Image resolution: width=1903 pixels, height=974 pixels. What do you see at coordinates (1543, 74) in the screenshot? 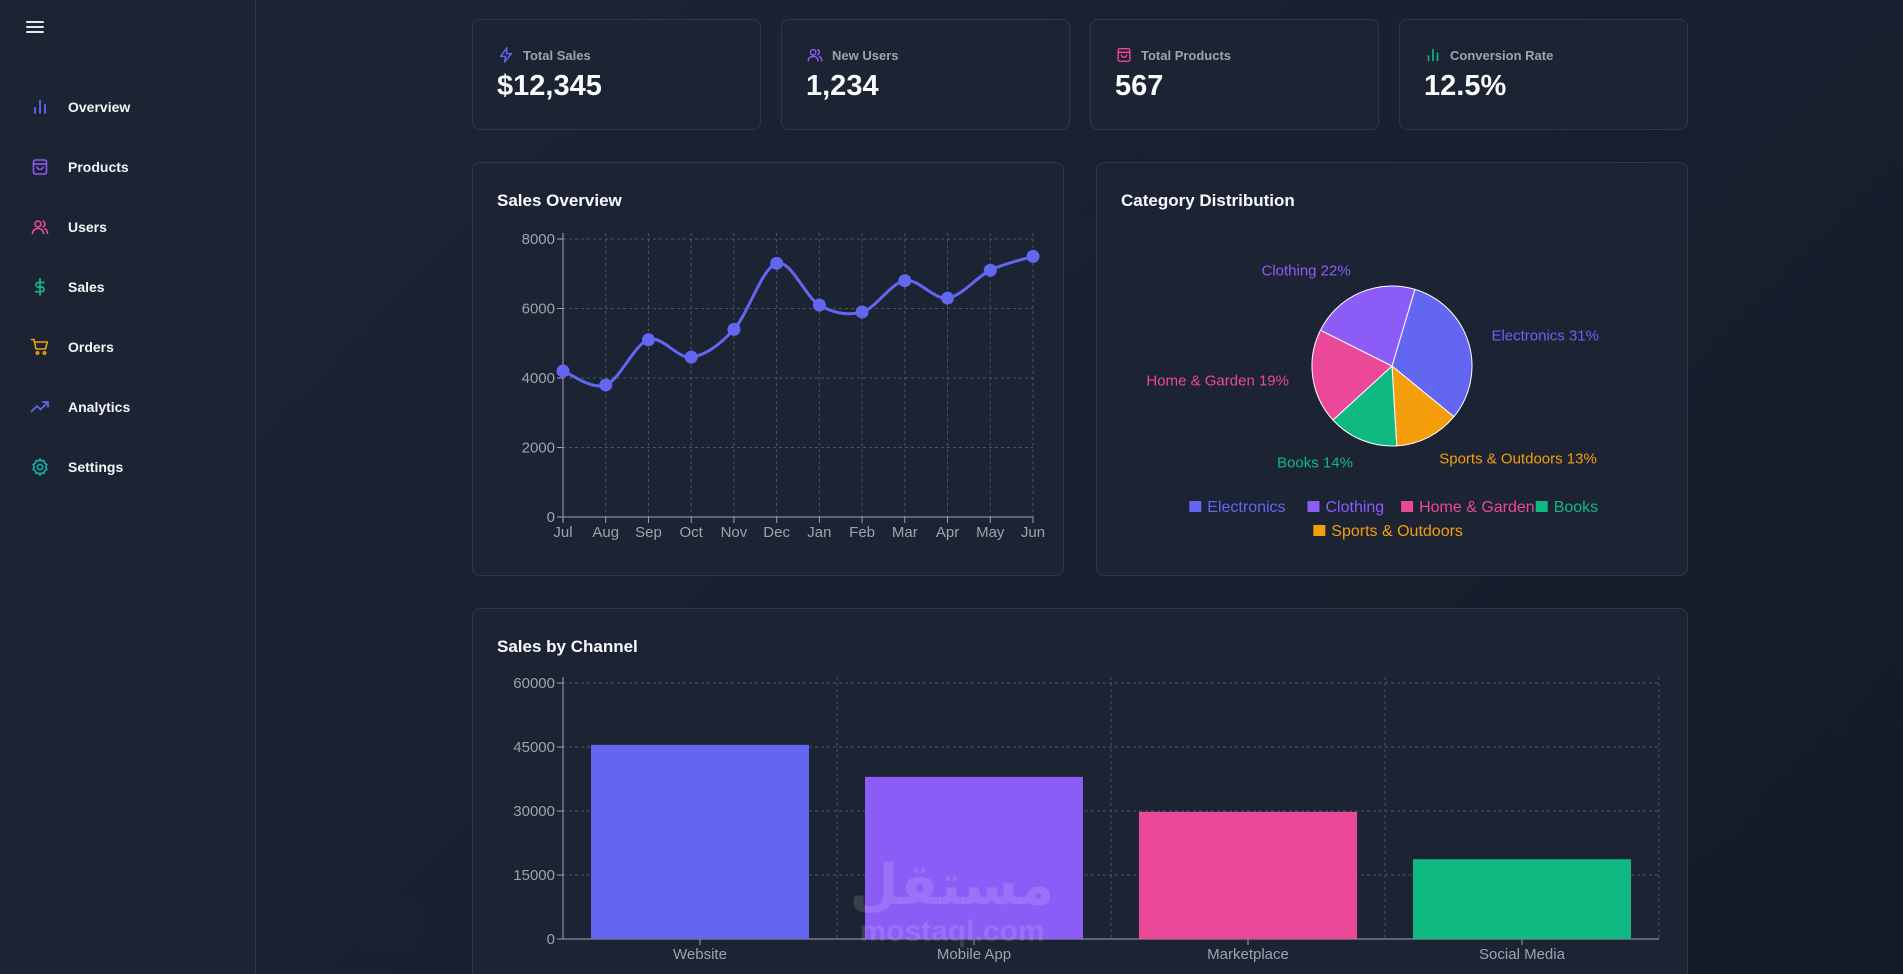
I see `stat-card-conversion-rate: Conversion Rate 12.5%` at bounding box center [1543, 74].